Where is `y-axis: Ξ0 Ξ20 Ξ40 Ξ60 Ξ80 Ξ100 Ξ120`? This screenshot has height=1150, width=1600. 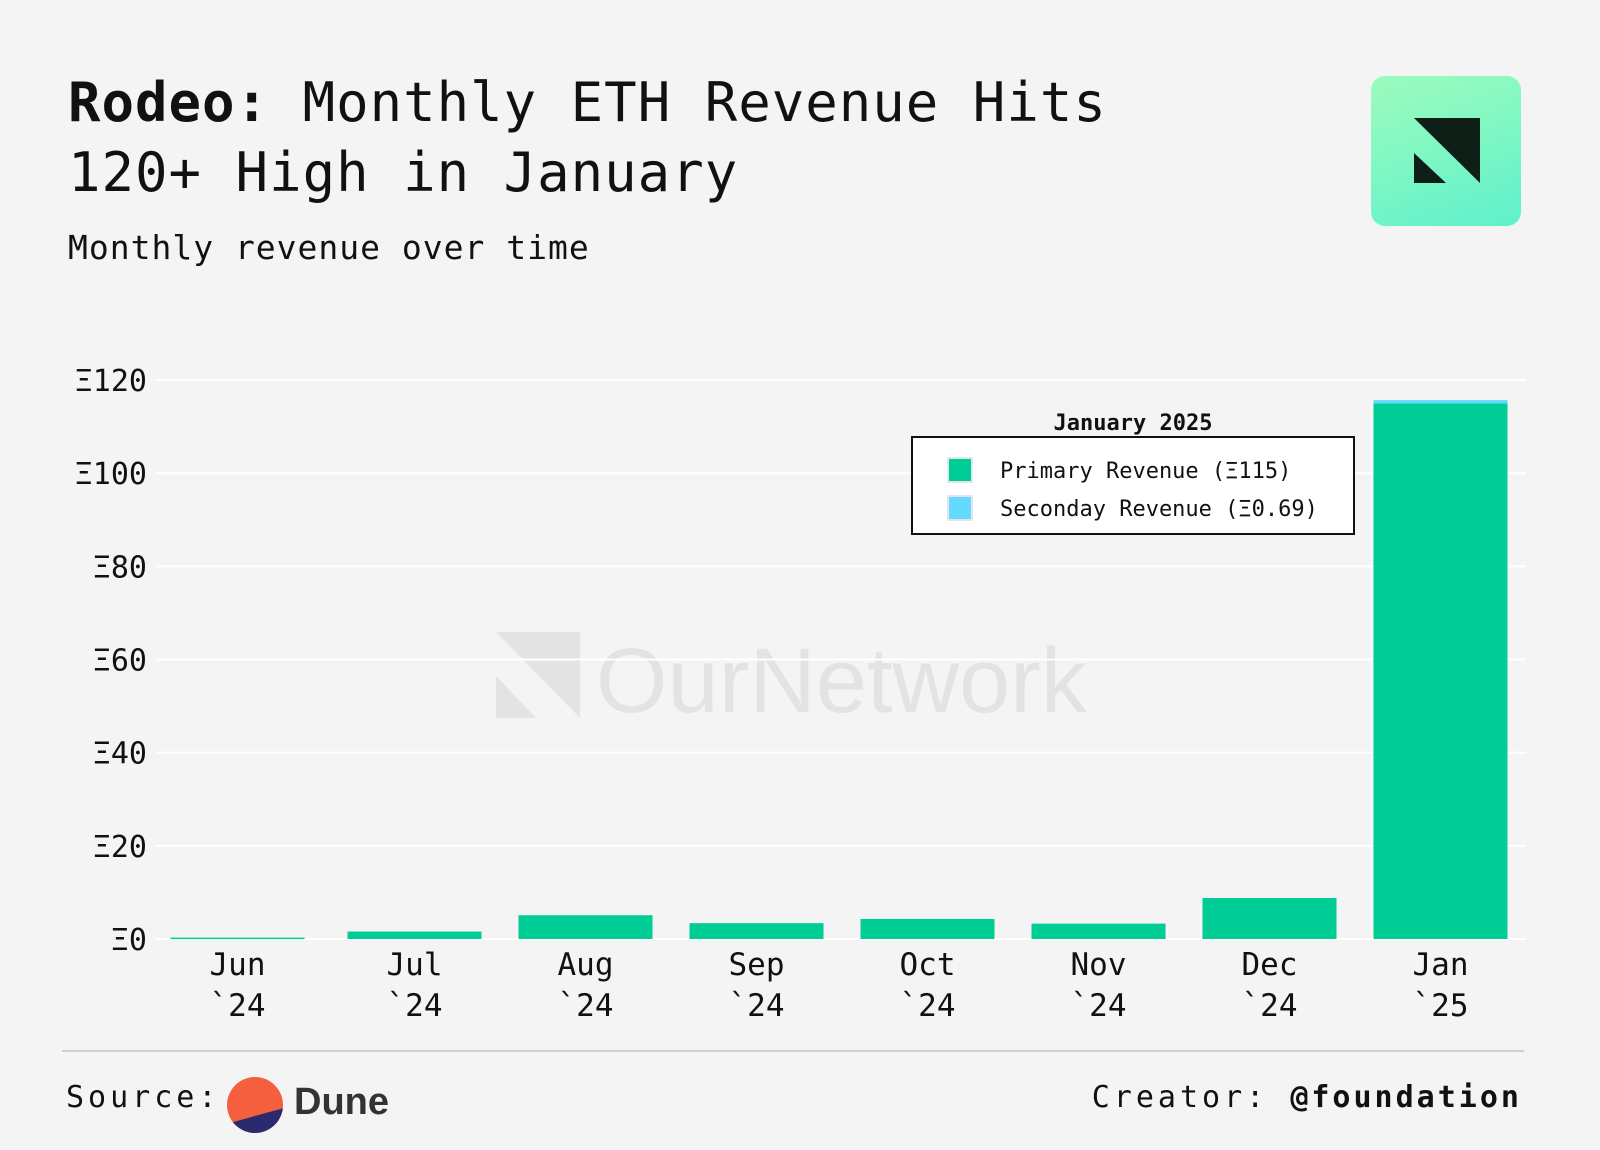 y-axis: Ξ0 Ξ20 Ξ40 Ξ60 Ξ80 Ξ100 Ξ120 is located at coordinates (111, 661).